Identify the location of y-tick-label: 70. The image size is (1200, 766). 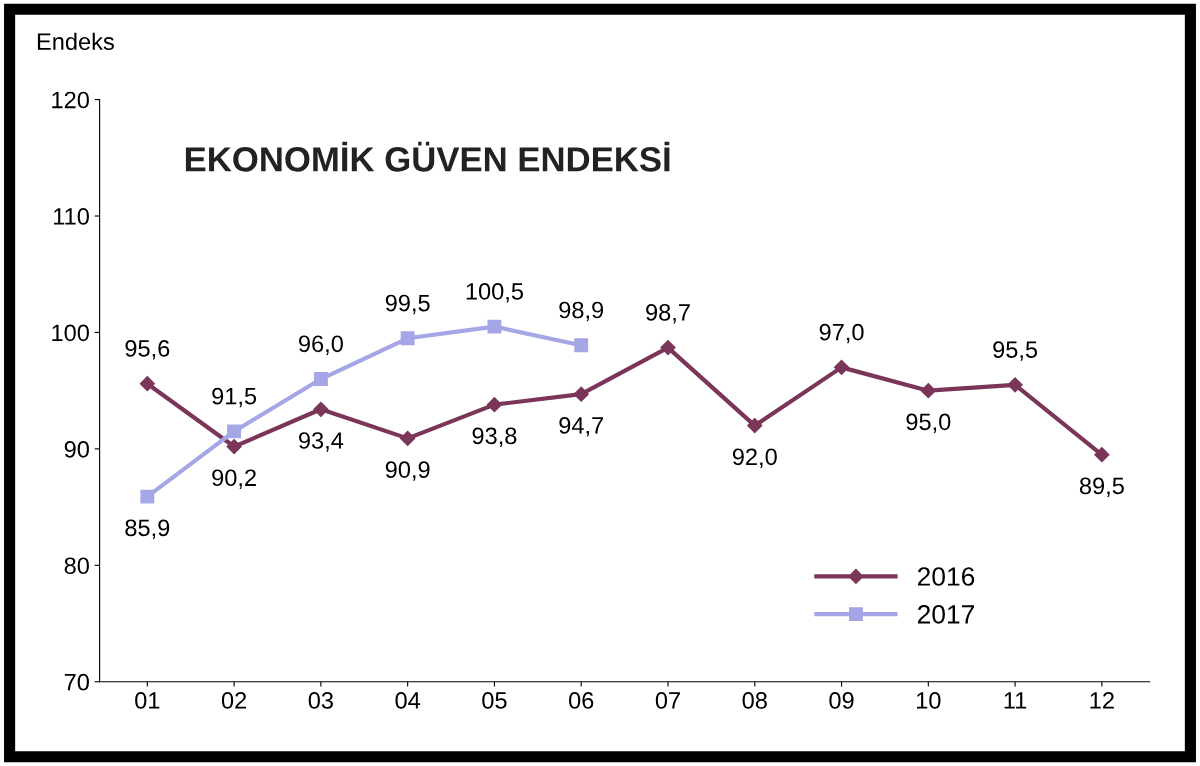
(76, 682).